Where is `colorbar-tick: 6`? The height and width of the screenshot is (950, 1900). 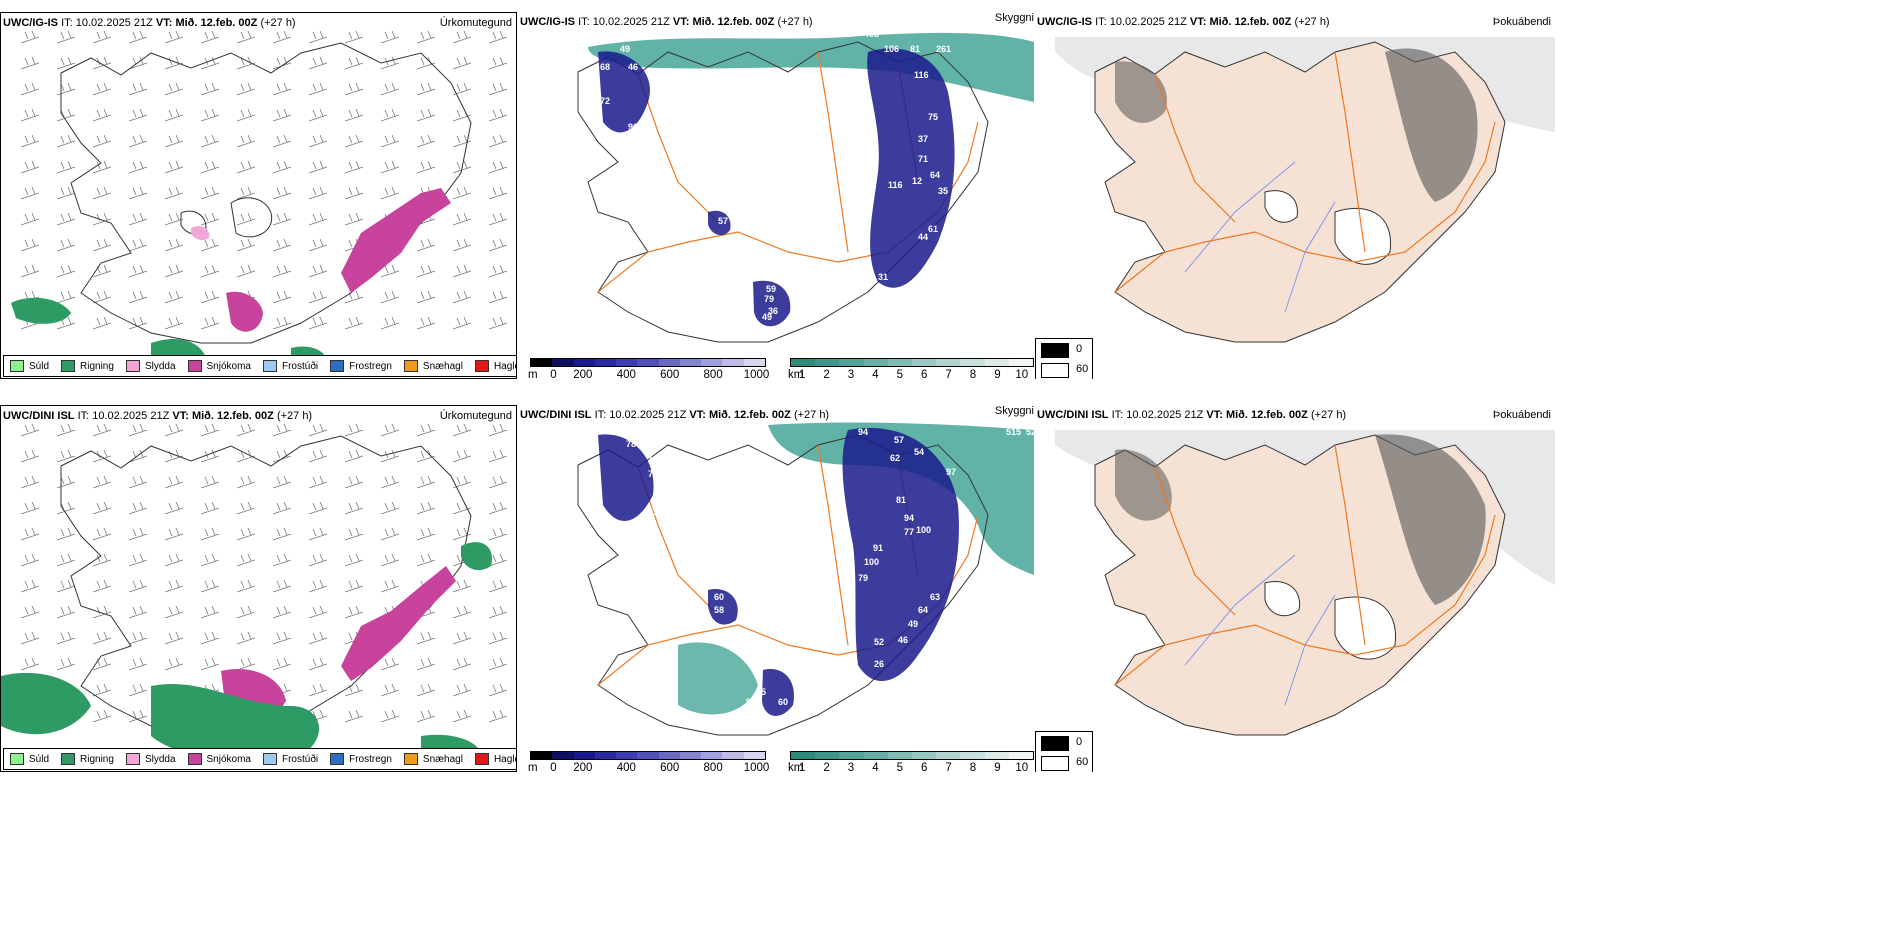 colorbar-tick: 6 is located at coordinates (924, 374).